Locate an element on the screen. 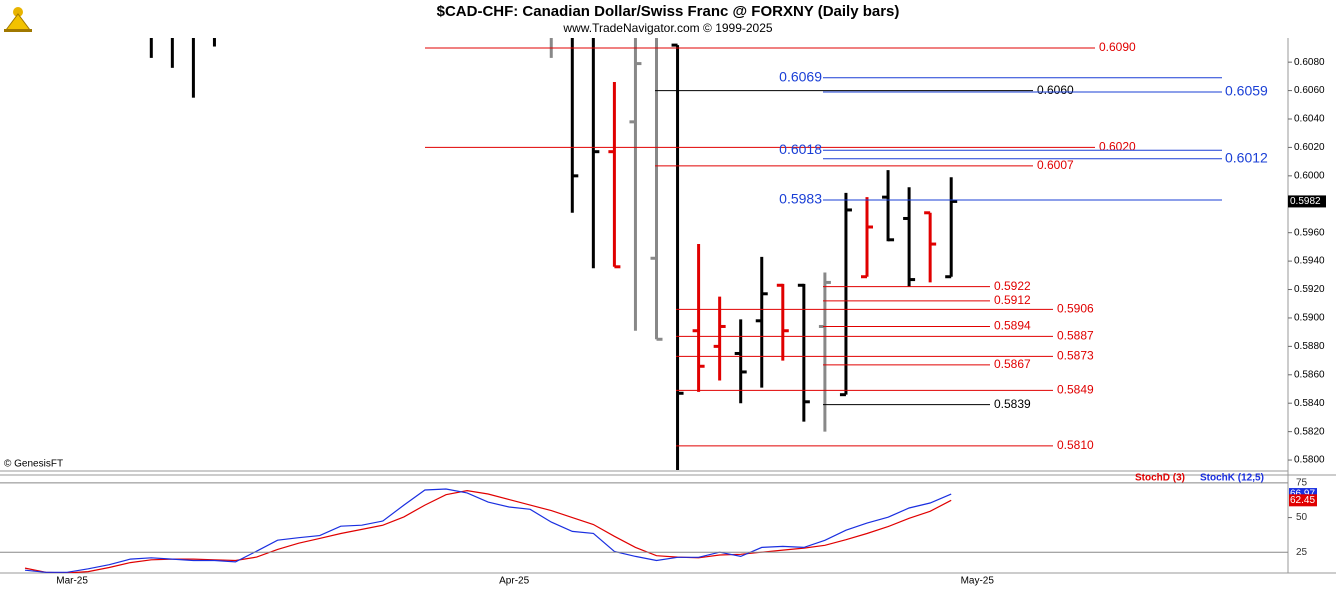 The width and height of the screenshot is (1336, 591). level-label: 0.5873 is located at coordinates (1075, 355).